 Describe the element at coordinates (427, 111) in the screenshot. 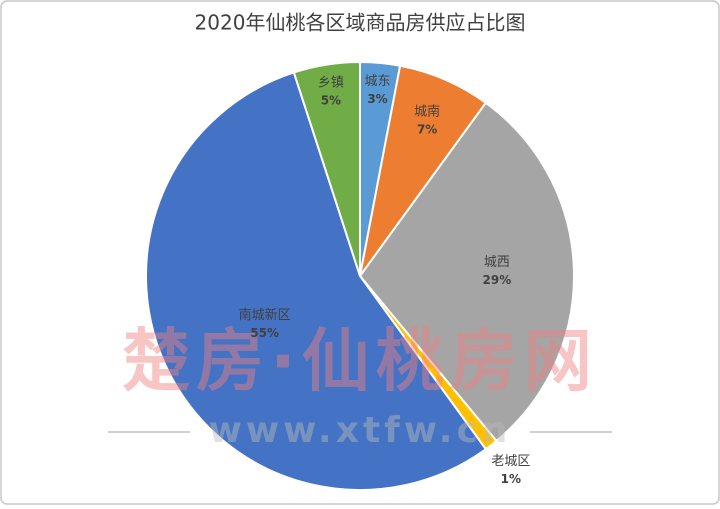

I see `slice-name: 城南` at that location.